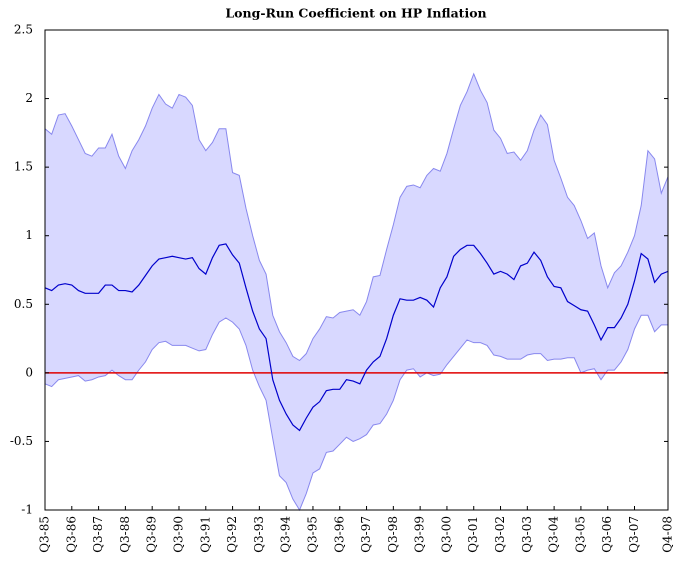 This screenshot has width=683, height=580. Describe the element at coordinates (500, 534) in the screenshot. I see `x-tick-label: Q3-02` at that location.